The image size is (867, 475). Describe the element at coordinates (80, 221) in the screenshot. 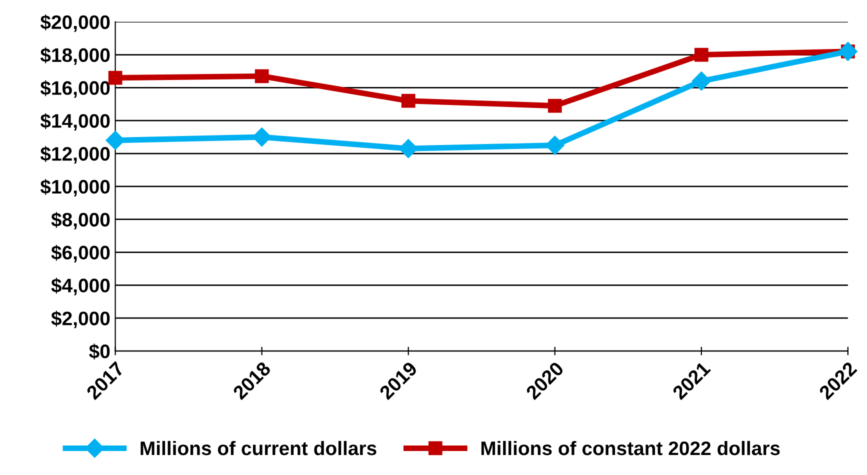

I see `y-tick-label: $8,000` at that location.